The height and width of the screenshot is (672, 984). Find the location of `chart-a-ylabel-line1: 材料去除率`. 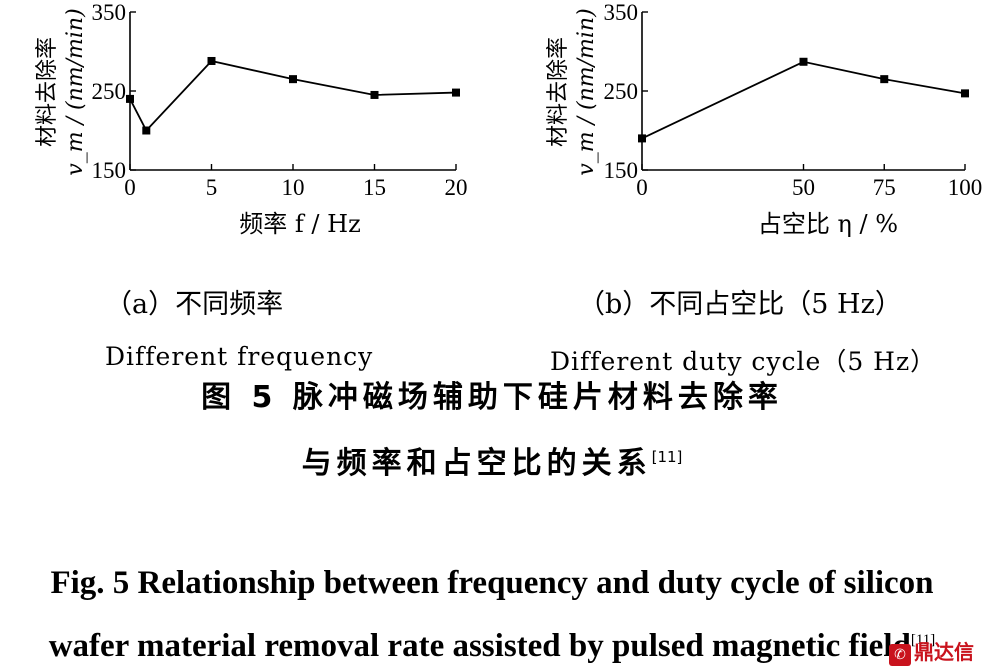

chart-a-ylabel-line1: 材料去除率 is located at coordinates (47, 92).